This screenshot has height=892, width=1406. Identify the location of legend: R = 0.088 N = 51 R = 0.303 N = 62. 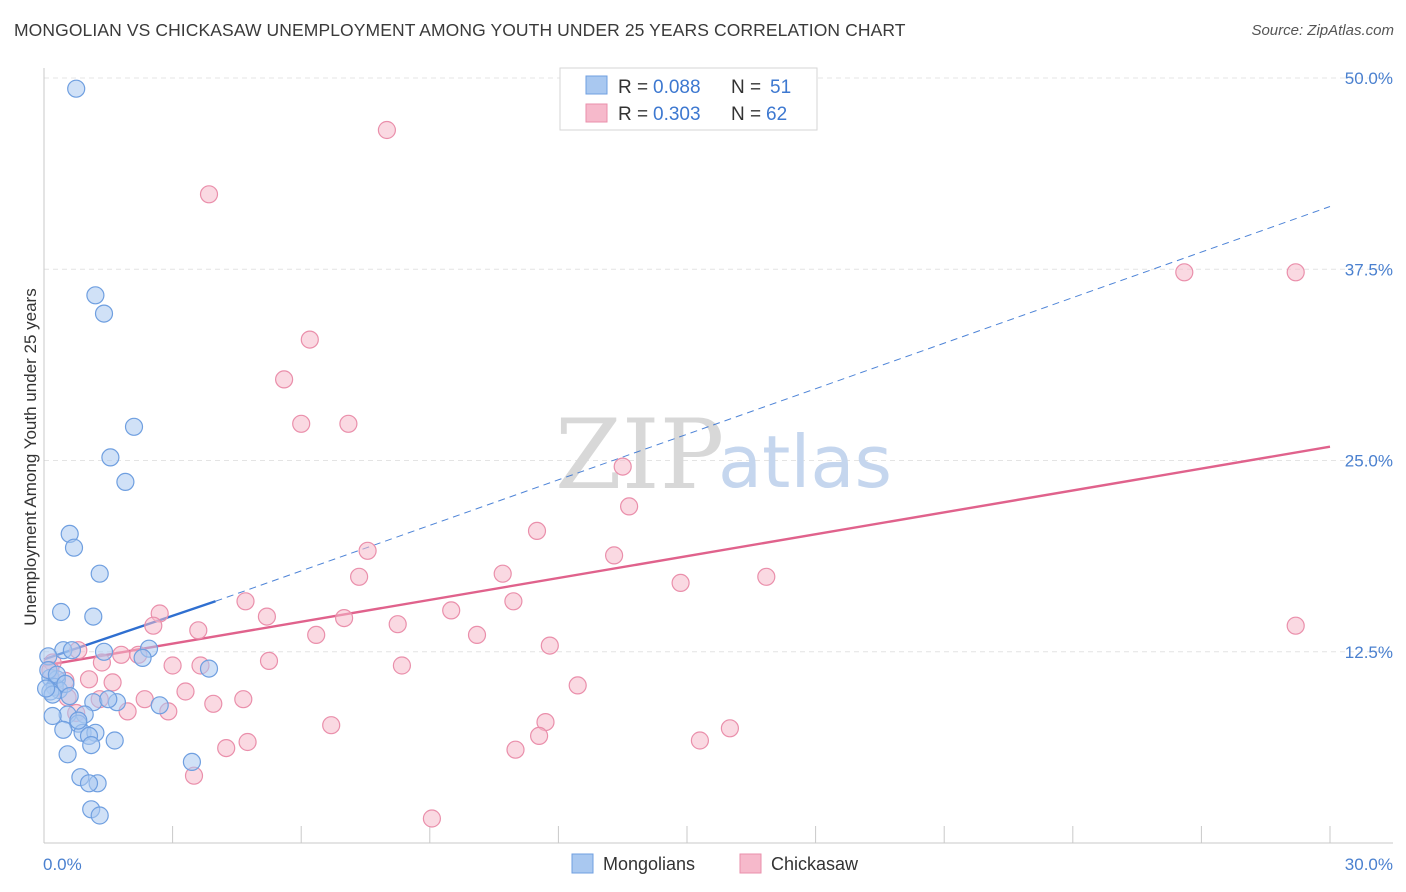
(688, 99).